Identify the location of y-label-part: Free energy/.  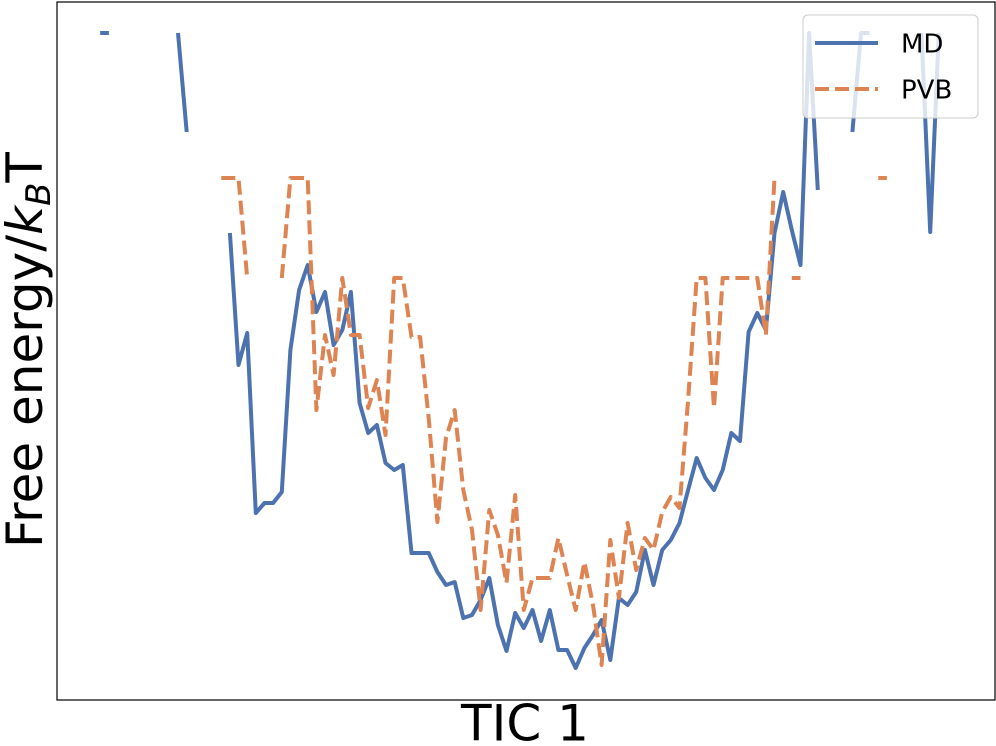
(27, 391).